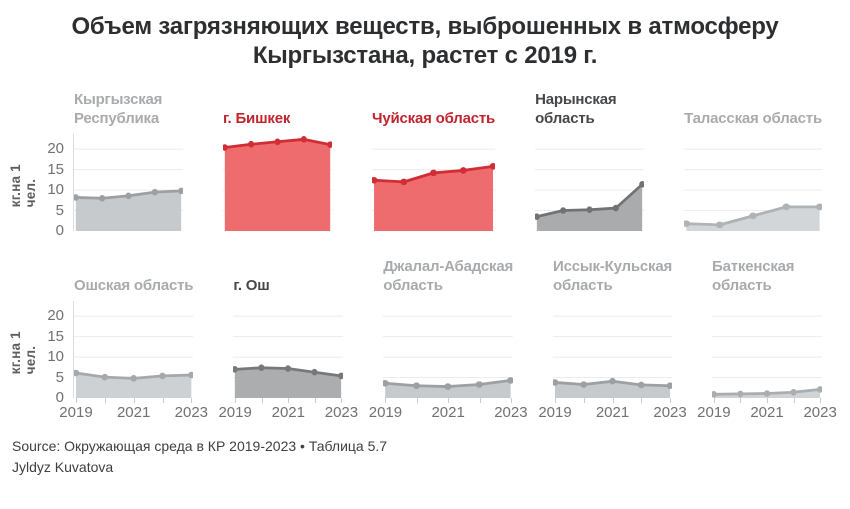 This screenshot has height=509, width=850. I want to click on panel-title: Таласская область, so click(753, 118).